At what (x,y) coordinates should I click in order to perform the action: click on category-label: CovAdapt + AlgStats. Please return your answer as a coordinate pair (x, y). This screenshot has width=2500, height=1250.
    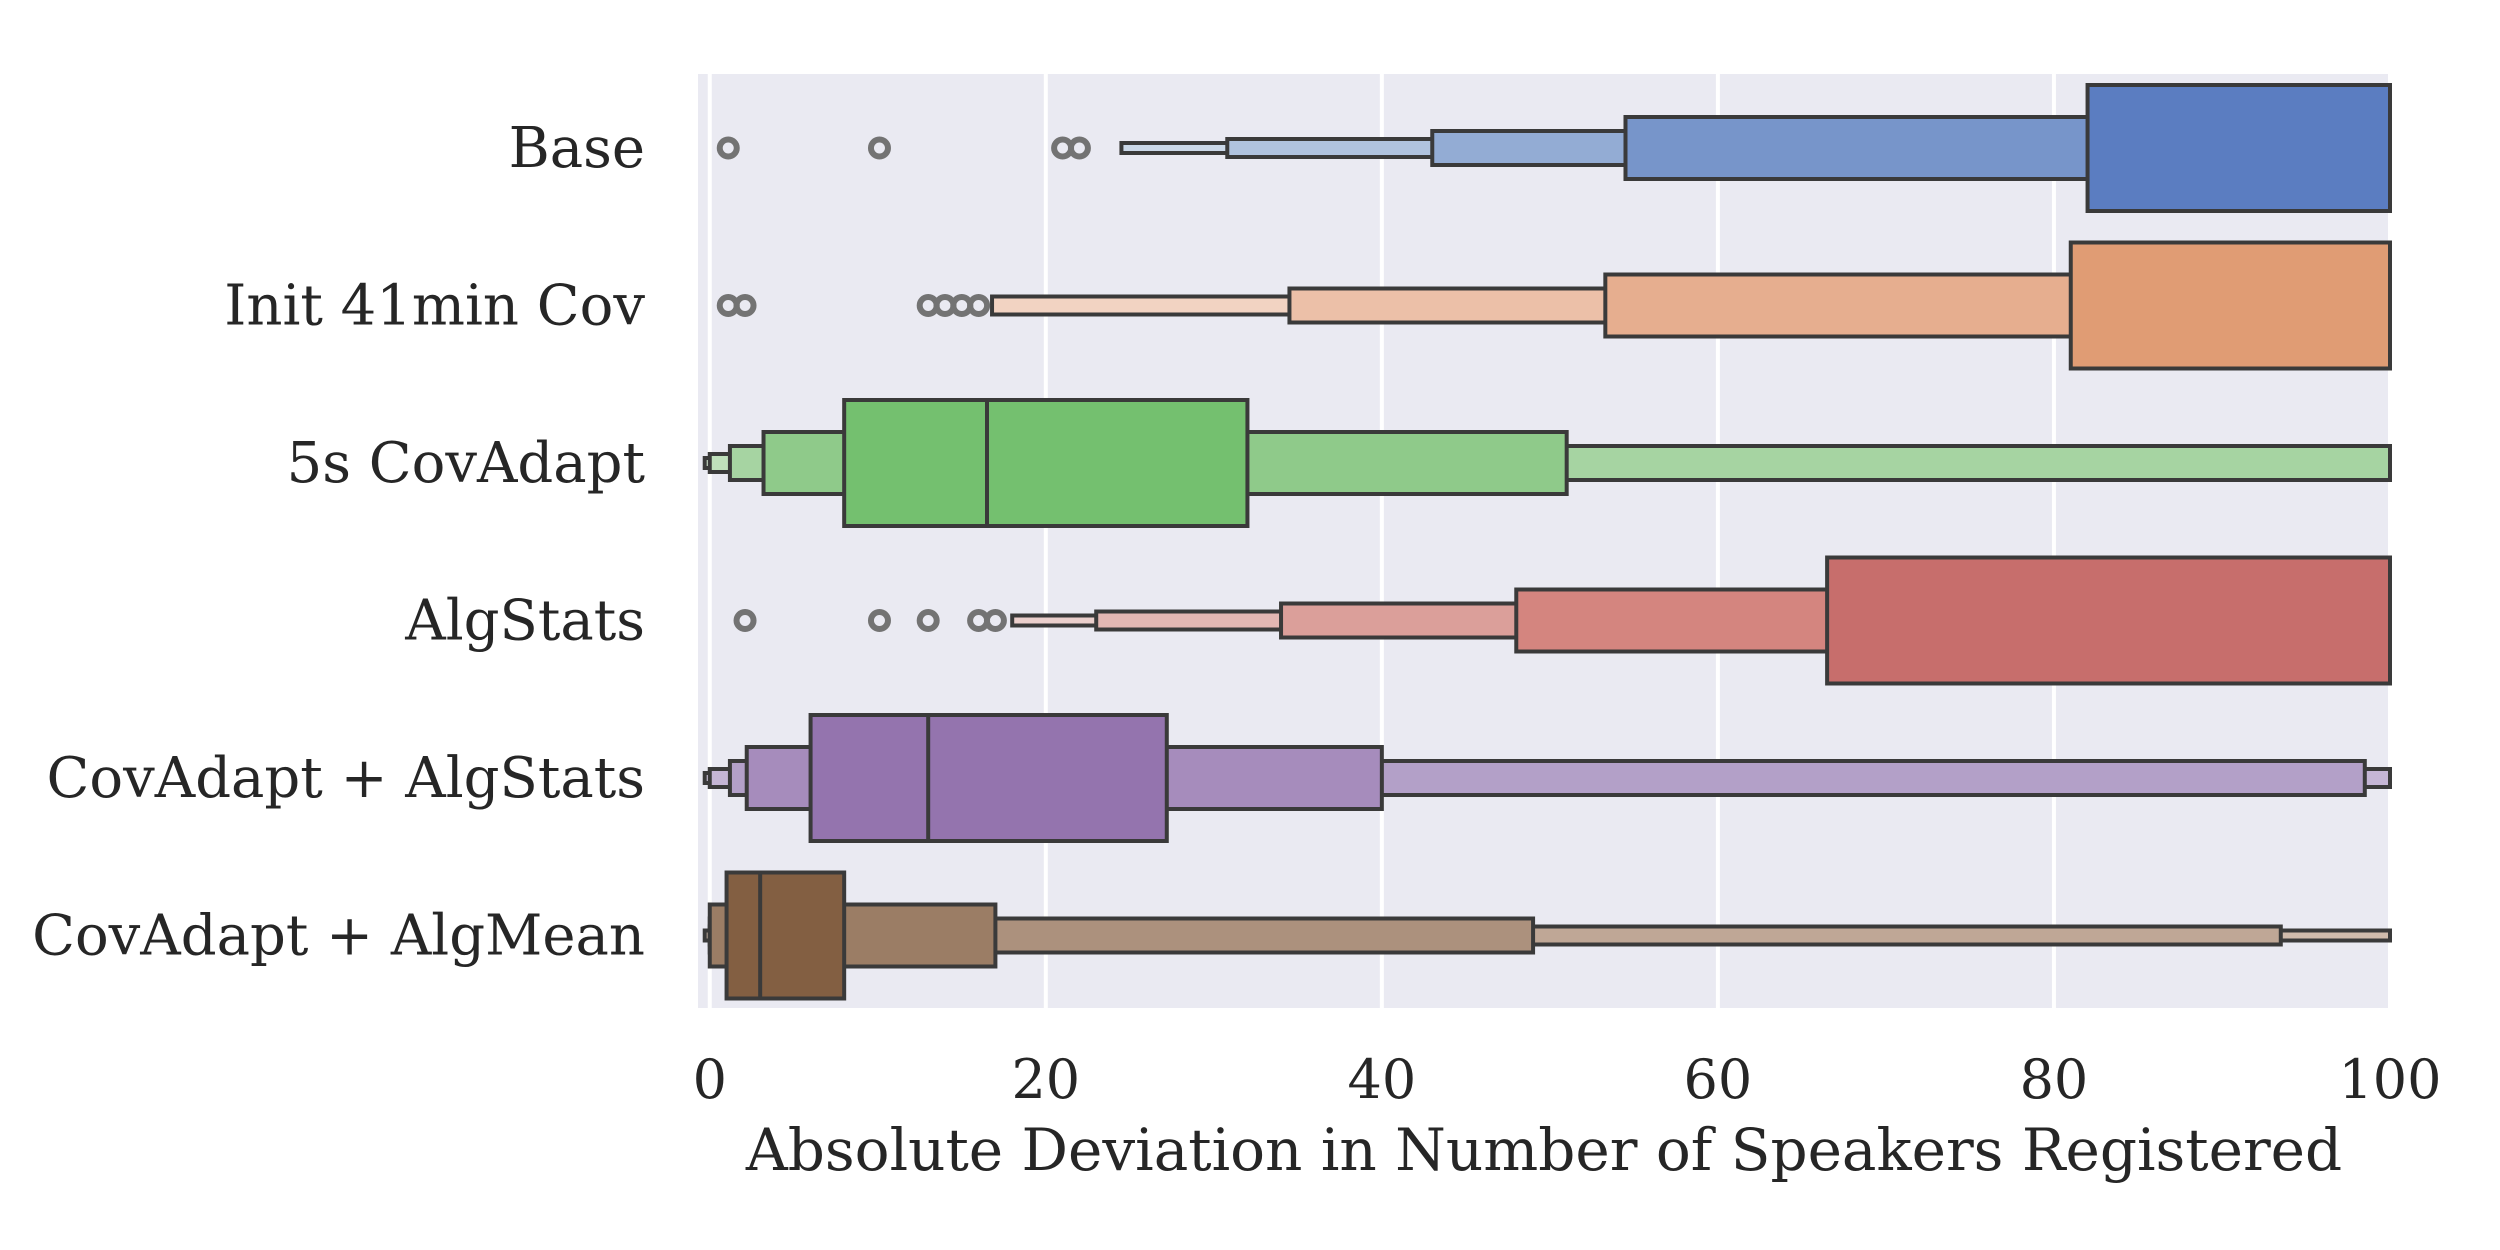
    Looking at the image, I should click on (346, 778).